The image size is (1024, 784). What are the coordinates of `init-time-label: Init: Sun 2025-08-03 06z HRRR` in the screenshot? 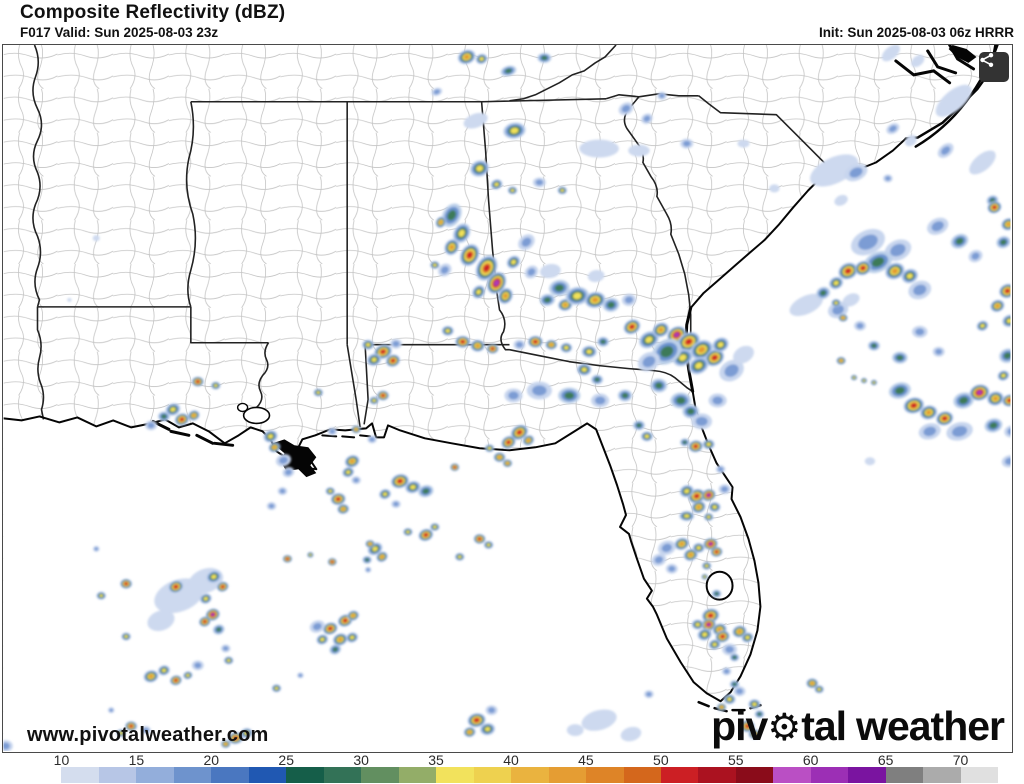 It's located at (916, 32).